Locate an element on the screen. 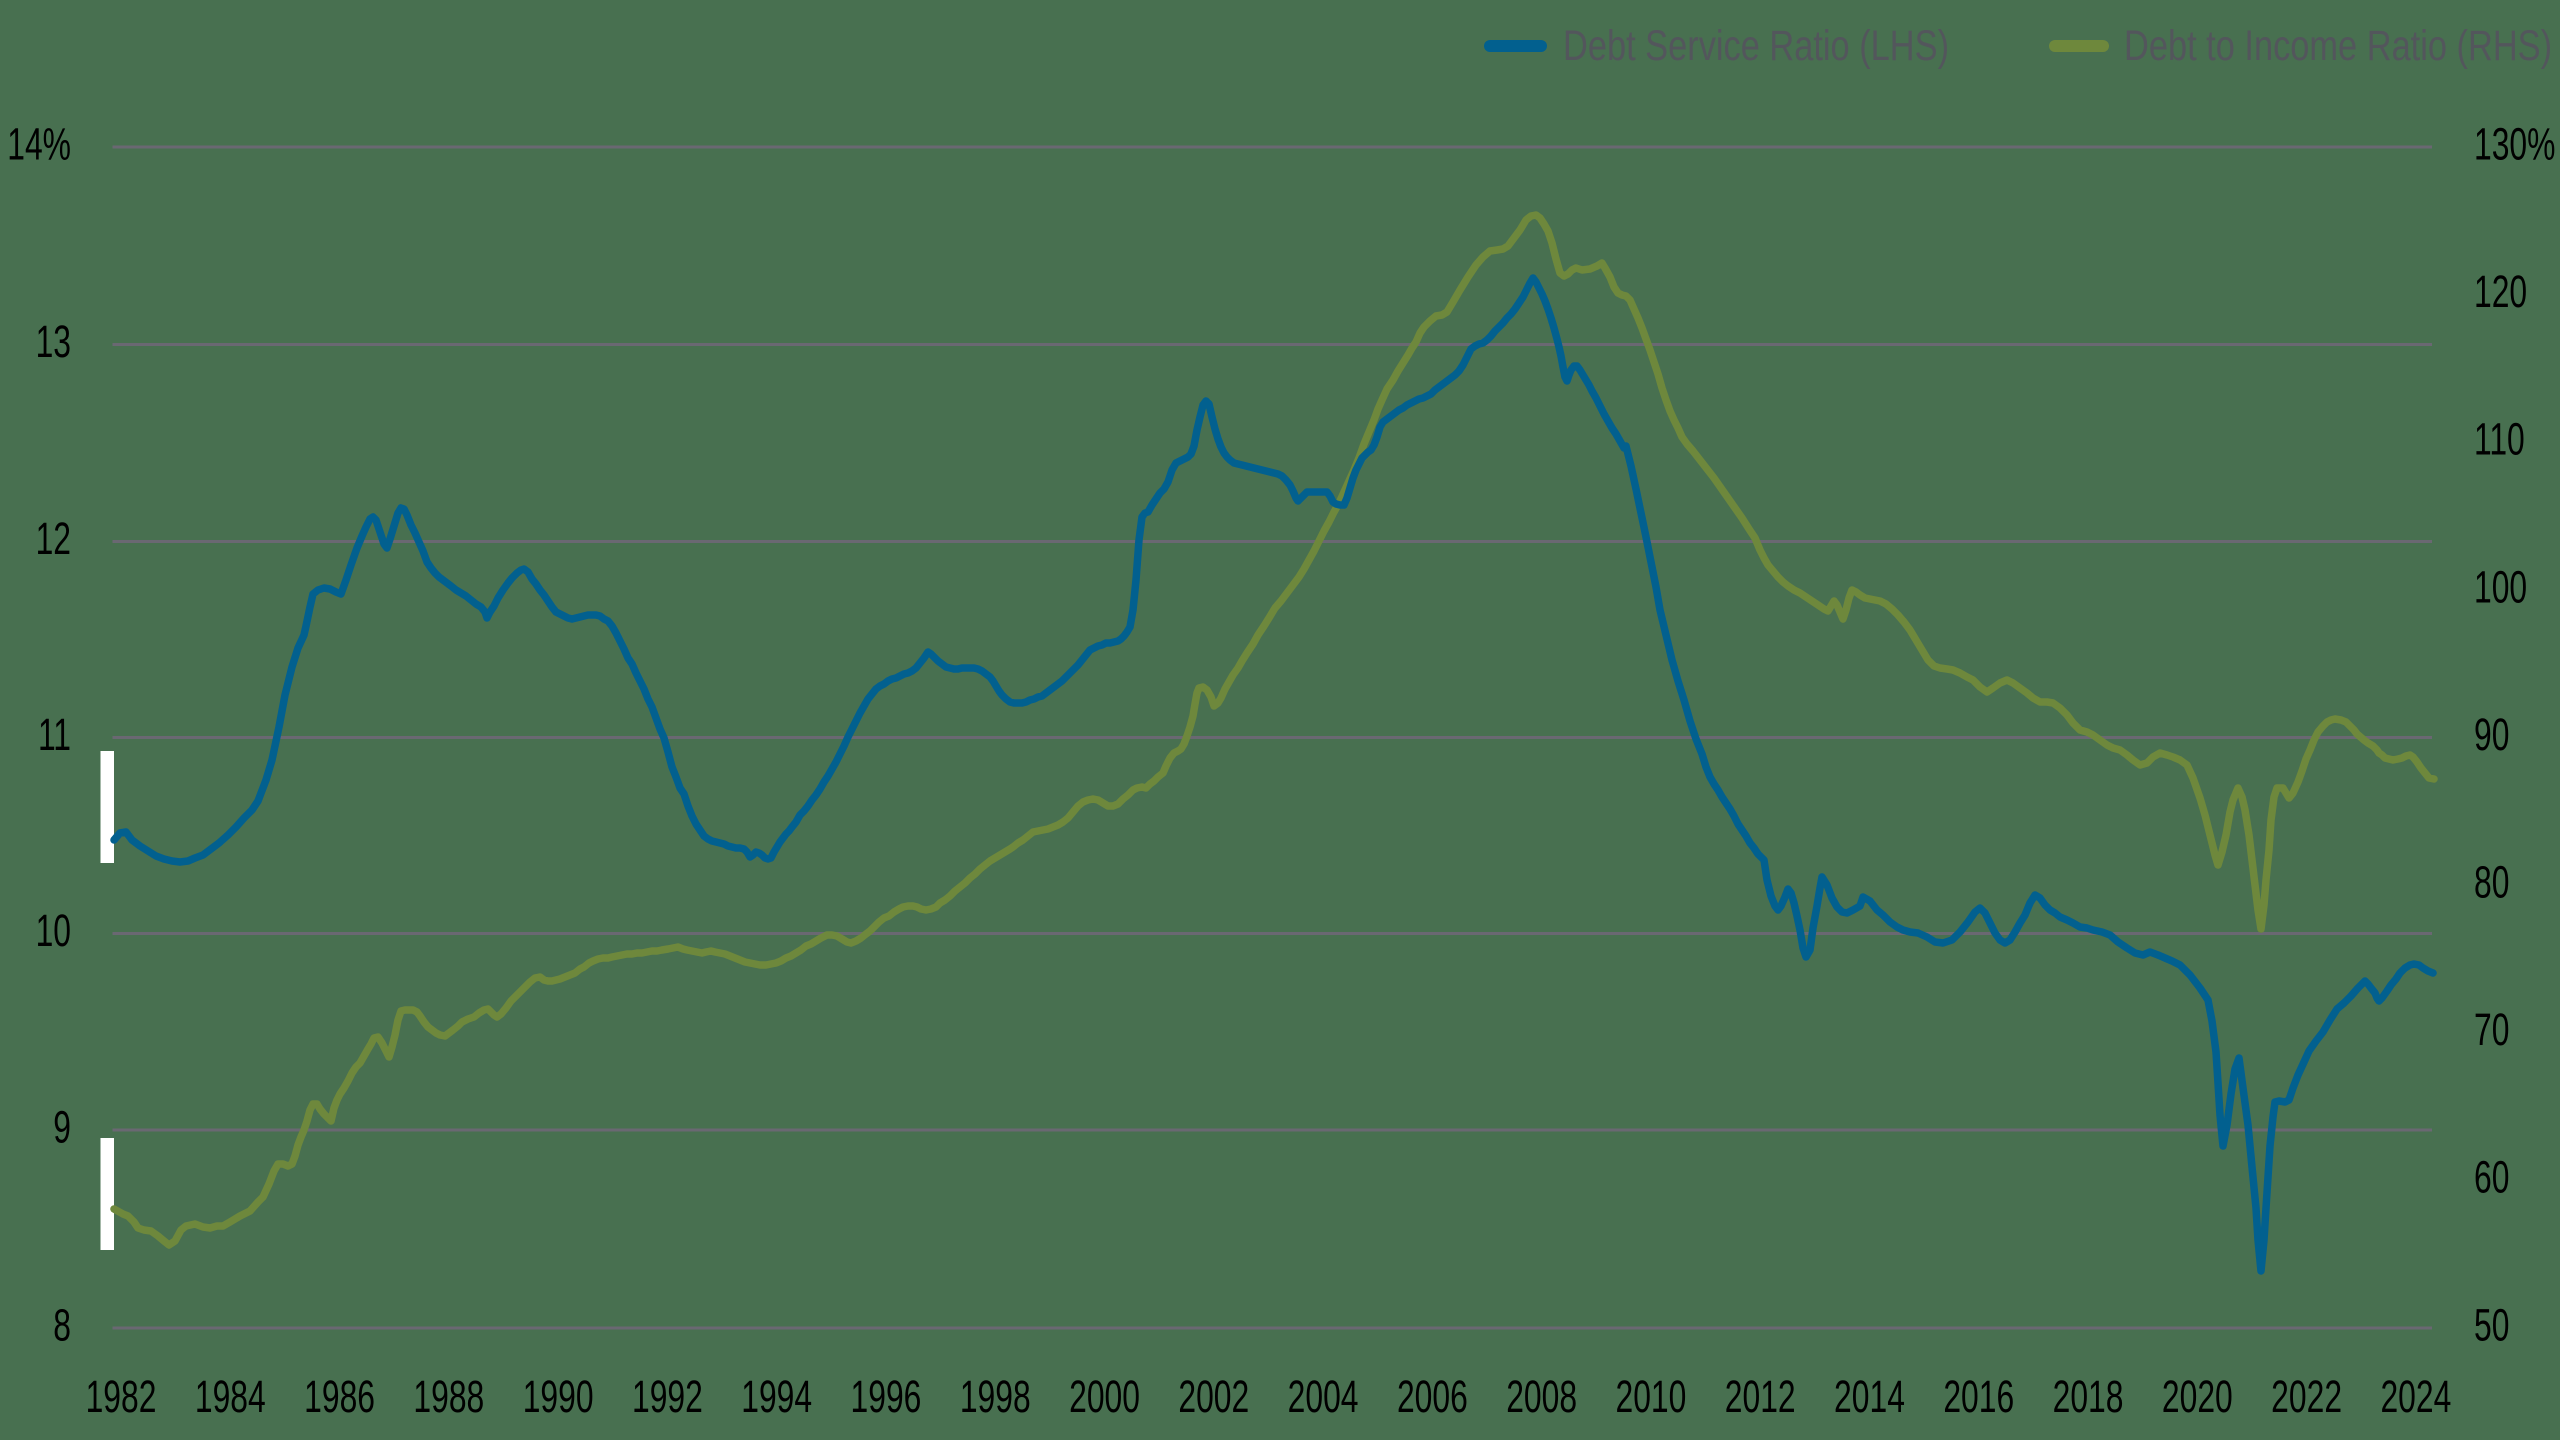 Image resolution: width=2560 pixels, height=1440 pixels. svg-text: 14% is located at coordinates (39, 144).